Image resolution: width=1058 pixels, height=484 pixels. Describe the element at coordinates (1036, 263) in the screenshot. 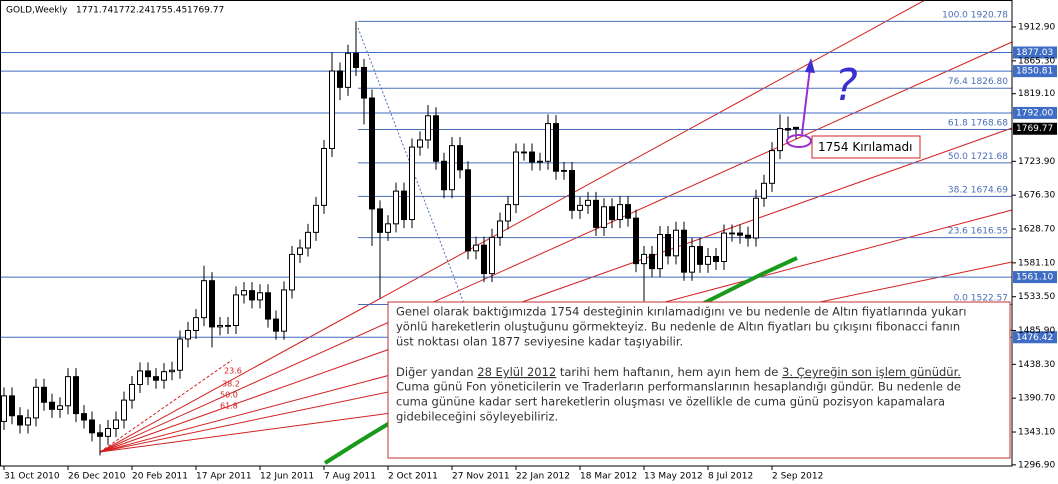

I see `y-tick-label: 1581.10` at that location.